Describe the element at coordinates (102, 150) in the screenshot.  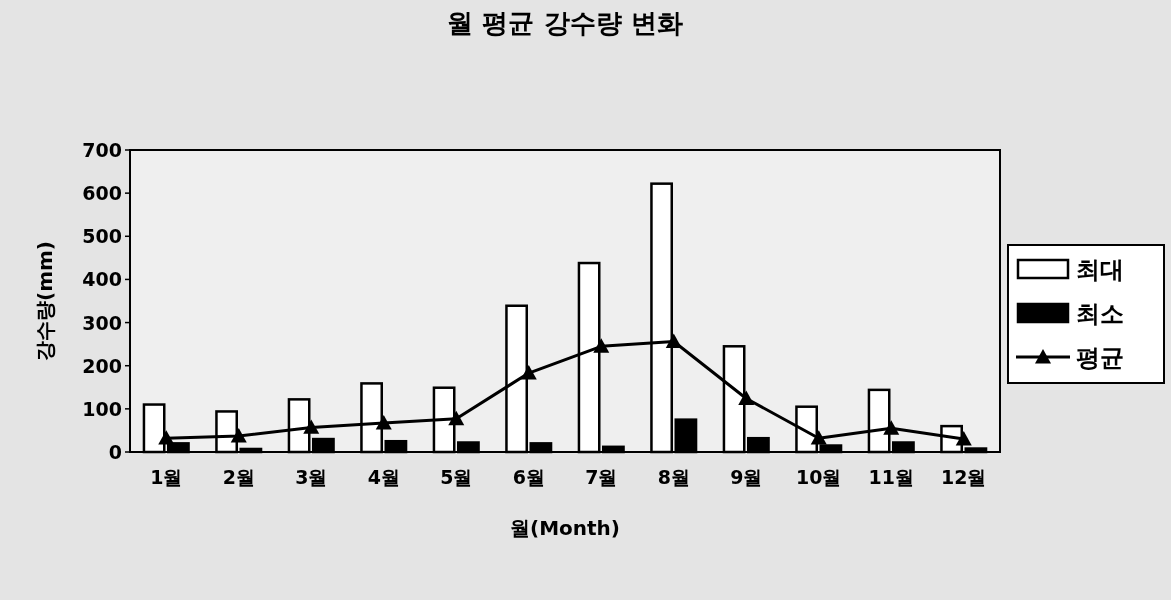
I see `y-tick-label: 700` at that location.